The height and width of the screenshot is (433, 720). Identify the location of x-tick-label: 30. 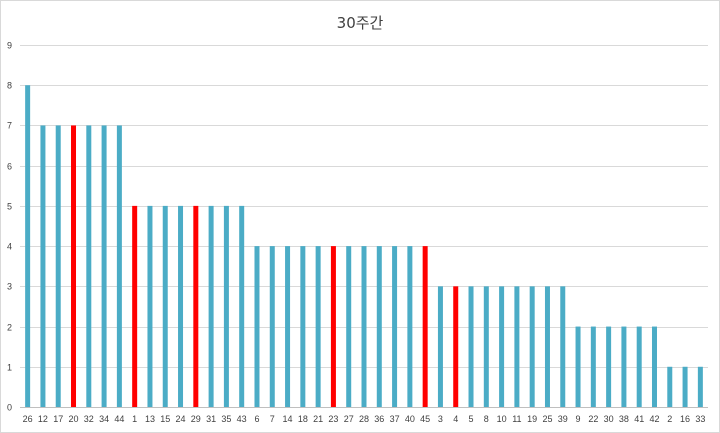
(609, 419).